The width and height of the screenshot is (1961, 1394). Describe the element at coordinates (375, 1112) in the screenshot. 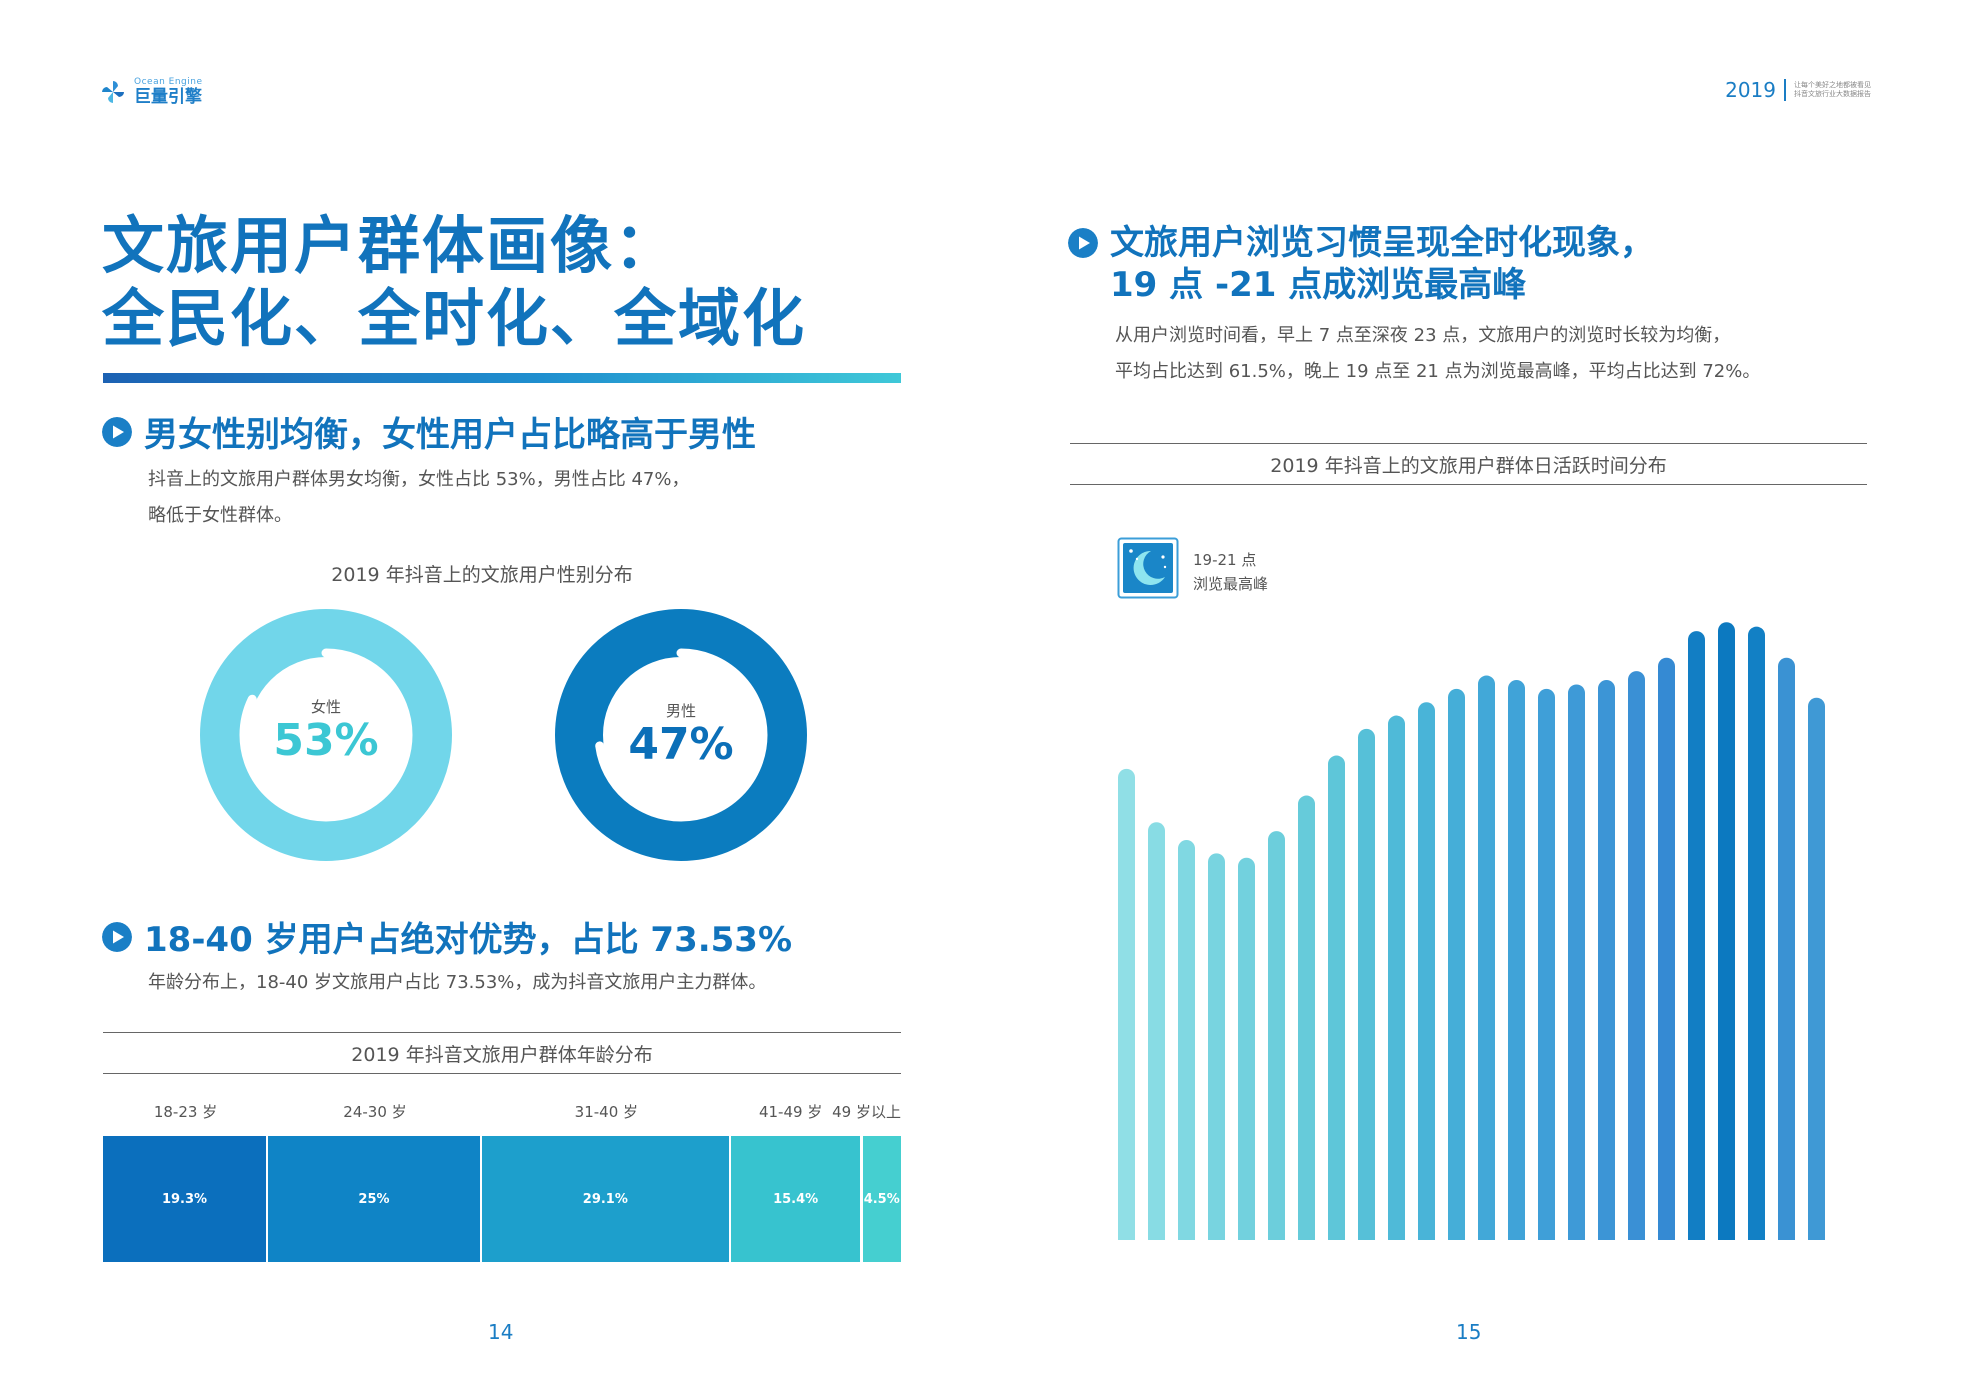

I see `age-category-label: 24-30 岁` at that location.